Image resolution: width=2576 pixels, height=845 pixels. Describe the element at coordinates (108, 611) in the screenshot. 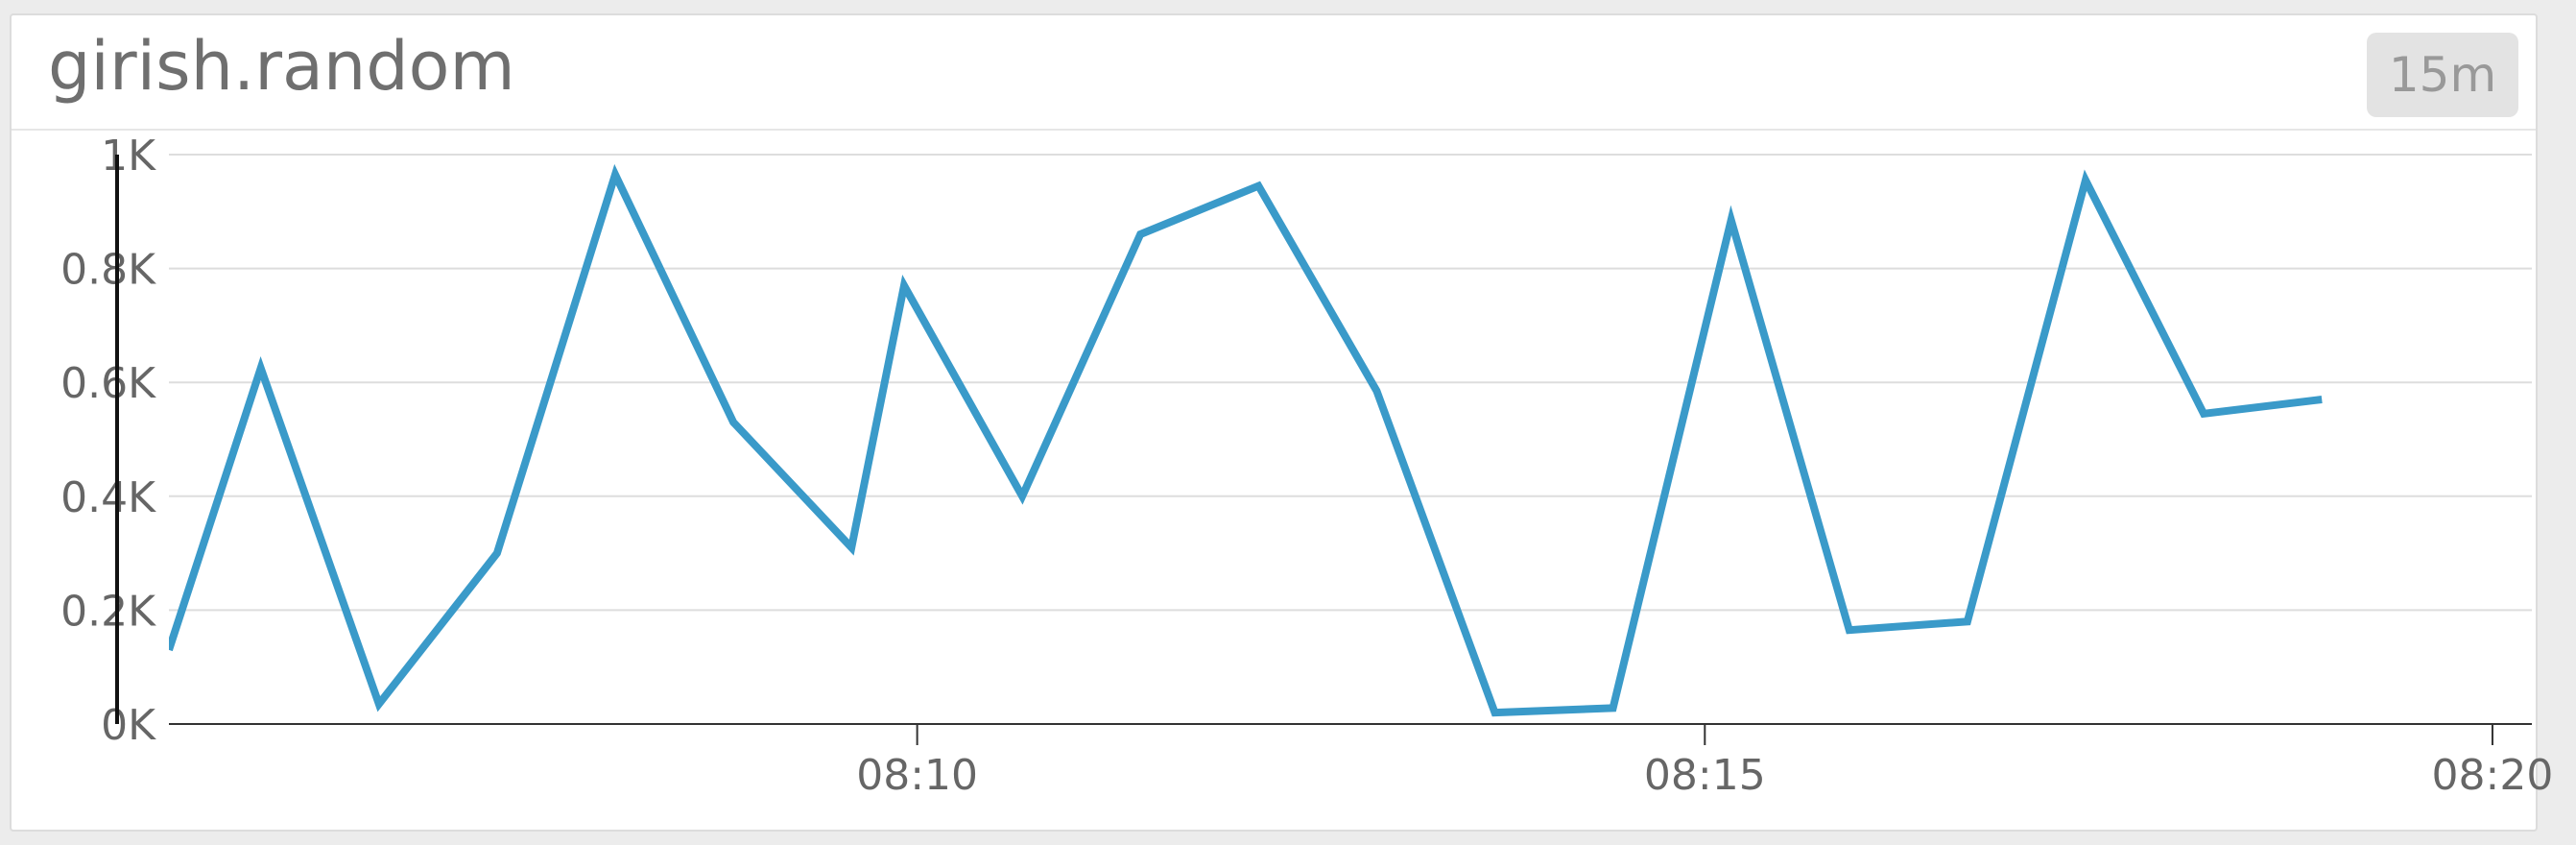

I see `y-tick-label: 0.2K` at that location.